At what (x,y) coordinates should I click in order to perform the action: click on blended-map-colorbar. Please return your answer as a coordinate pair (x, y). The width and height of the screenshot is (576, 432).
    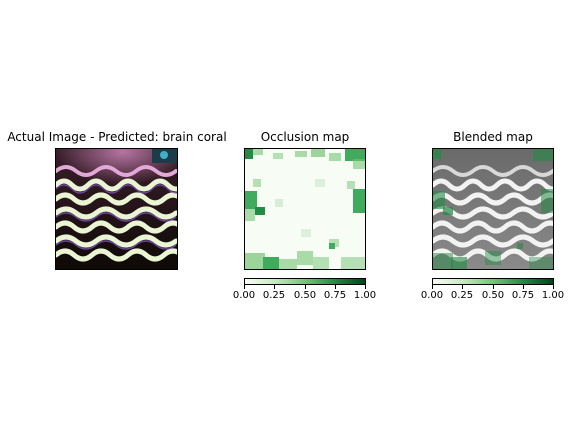
    Looking at the image, I should click on (493, 281).